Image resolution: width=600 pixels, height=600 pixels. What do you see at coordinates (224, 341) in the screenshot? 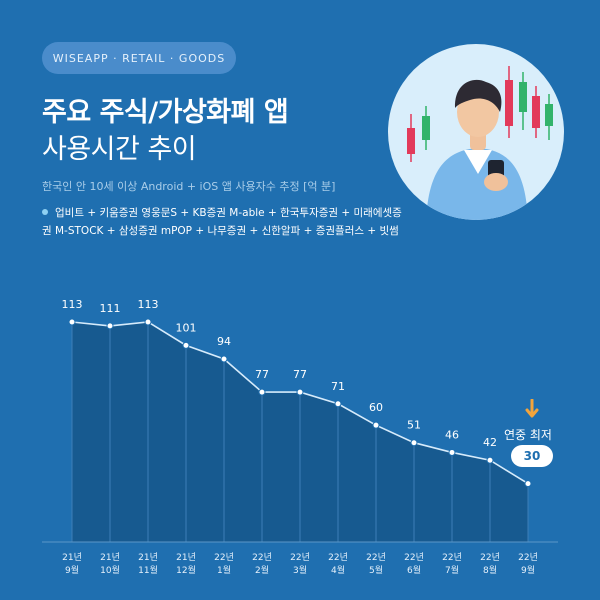
I see `data-label: 94` at bounding box center [224, 341].